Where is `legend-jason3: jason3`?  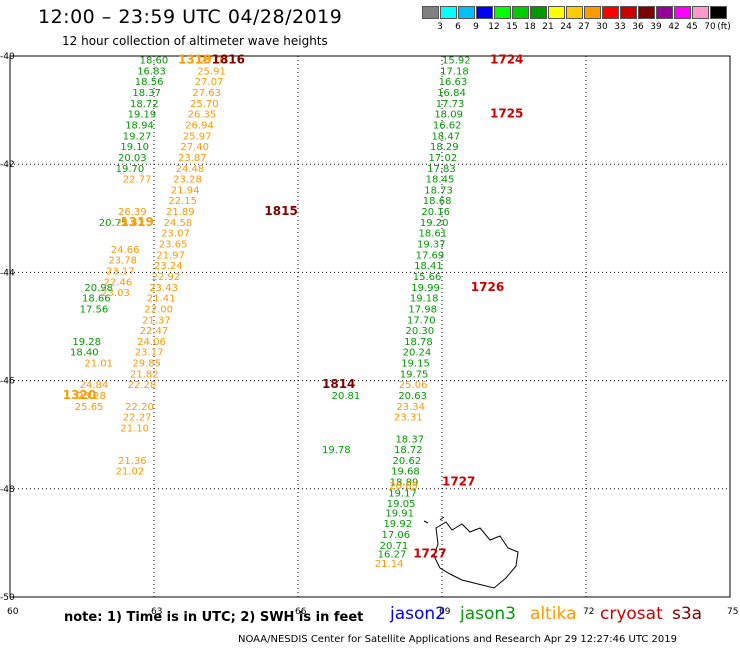 legend-jason3: jason3 is located at coordinates (488, 614).